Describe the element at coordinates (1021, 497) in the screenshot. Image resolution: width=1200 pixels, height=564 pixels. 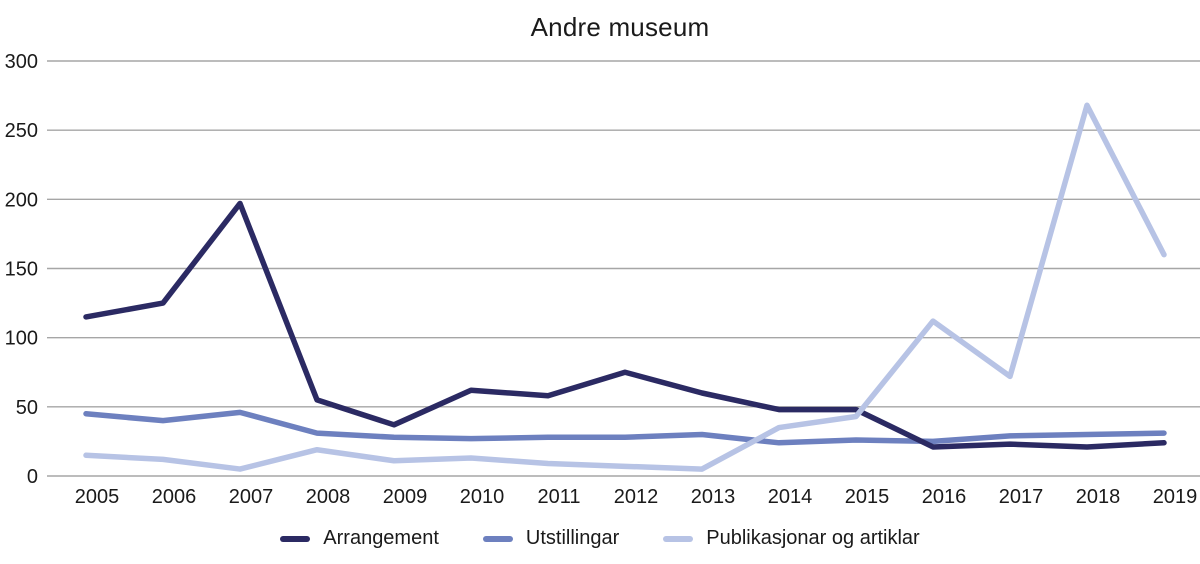
I see `x-tick-label: 2017` at that location.